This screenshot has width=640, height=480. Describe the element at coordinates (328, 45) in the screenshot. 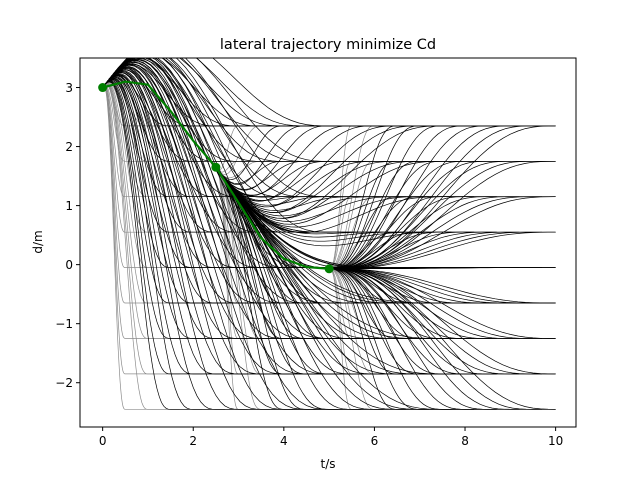

I see `chart-title: lateral trajectory minimize Cd` at that location.